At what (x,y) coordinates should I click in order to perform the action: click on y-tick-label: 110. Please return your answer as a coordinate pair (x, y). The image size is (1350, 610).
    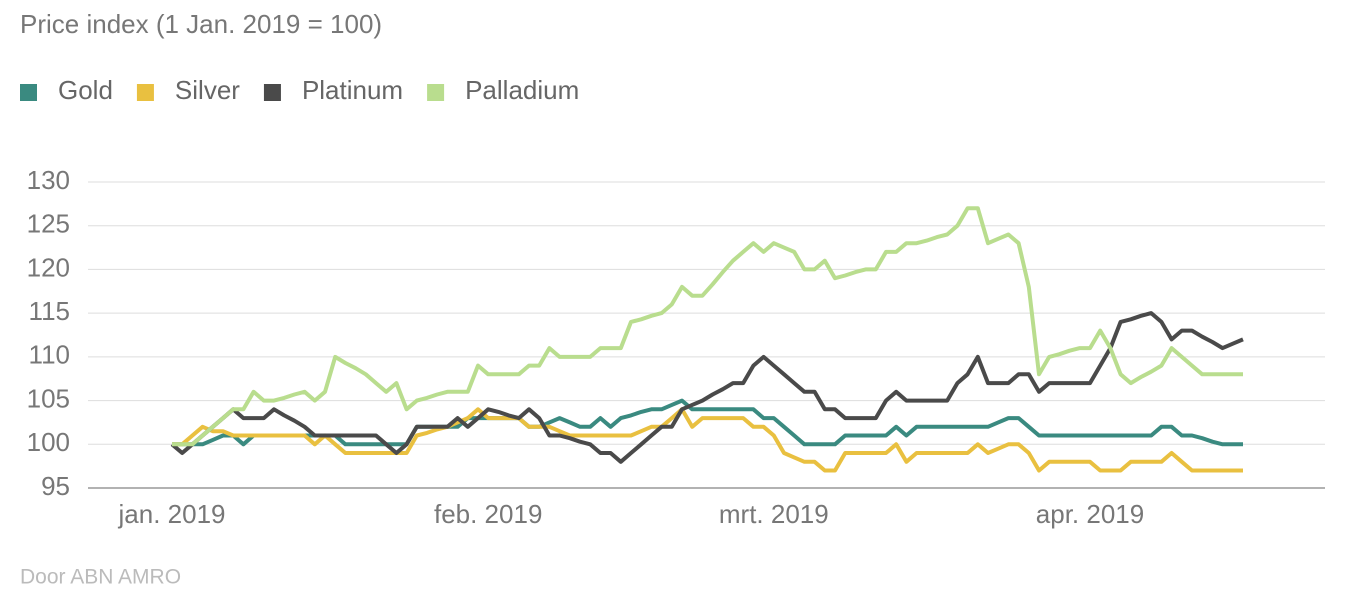
    Looking at the image, I should click on (49, 355).